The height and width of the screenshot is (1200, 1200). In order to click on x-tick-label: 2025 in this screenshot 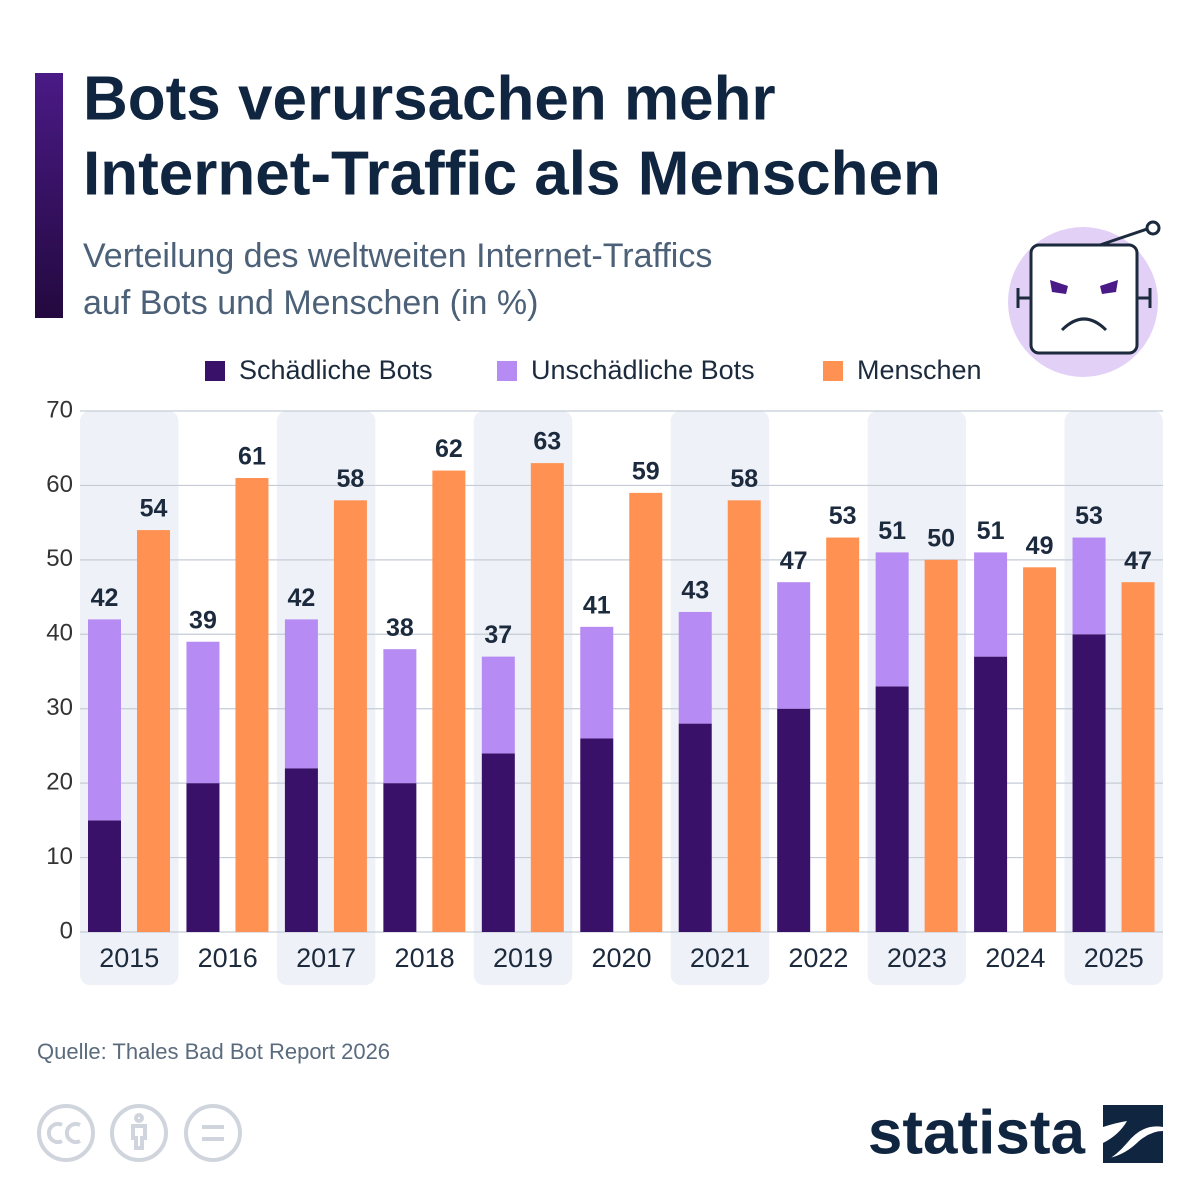, I will do `click(1114, 958)`.